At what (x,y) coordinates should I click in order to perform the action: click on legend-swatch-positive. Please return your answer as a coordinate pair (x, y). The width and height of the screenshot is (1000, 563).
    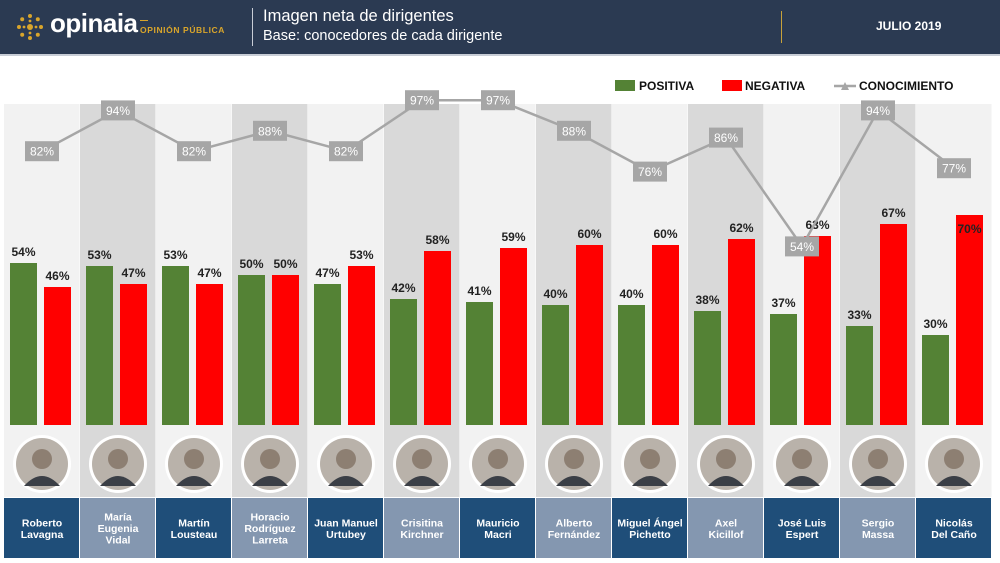
    Looking at the image, I should click on (625, 85).